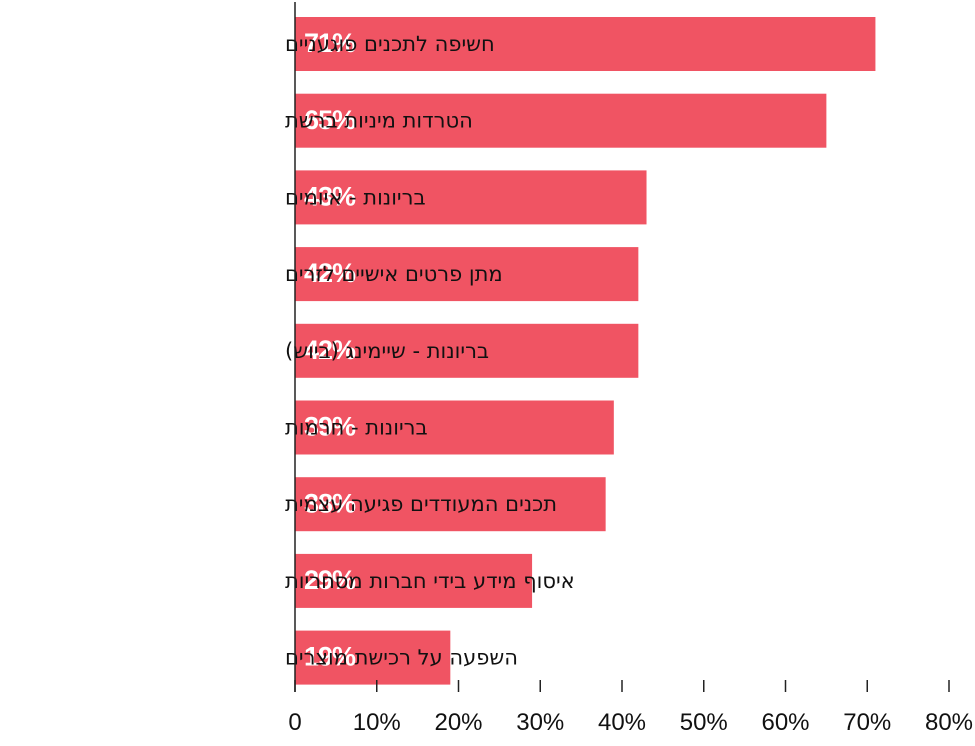 This screenshot has width=975, height=746. What do you see at coordinates (330, 120) in the screenshot?
I see `bar-value-label: 65%` at bounding box center [330, 120].